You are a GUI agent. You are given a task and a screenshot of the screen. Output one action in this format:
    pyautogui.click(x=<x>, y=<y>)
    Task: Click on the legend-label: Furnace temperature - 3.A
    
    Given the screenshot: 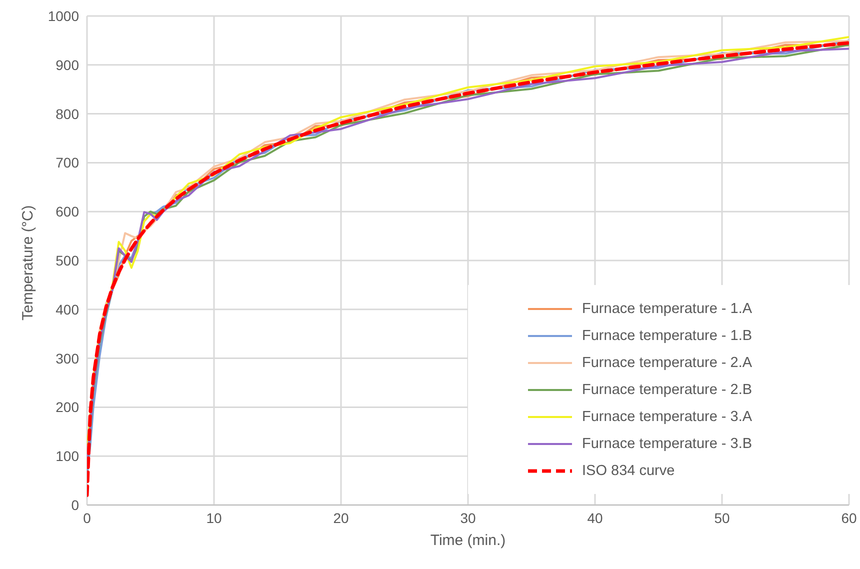 What is the action you would take?
    pyautogui.click(x=667, y=416)
    